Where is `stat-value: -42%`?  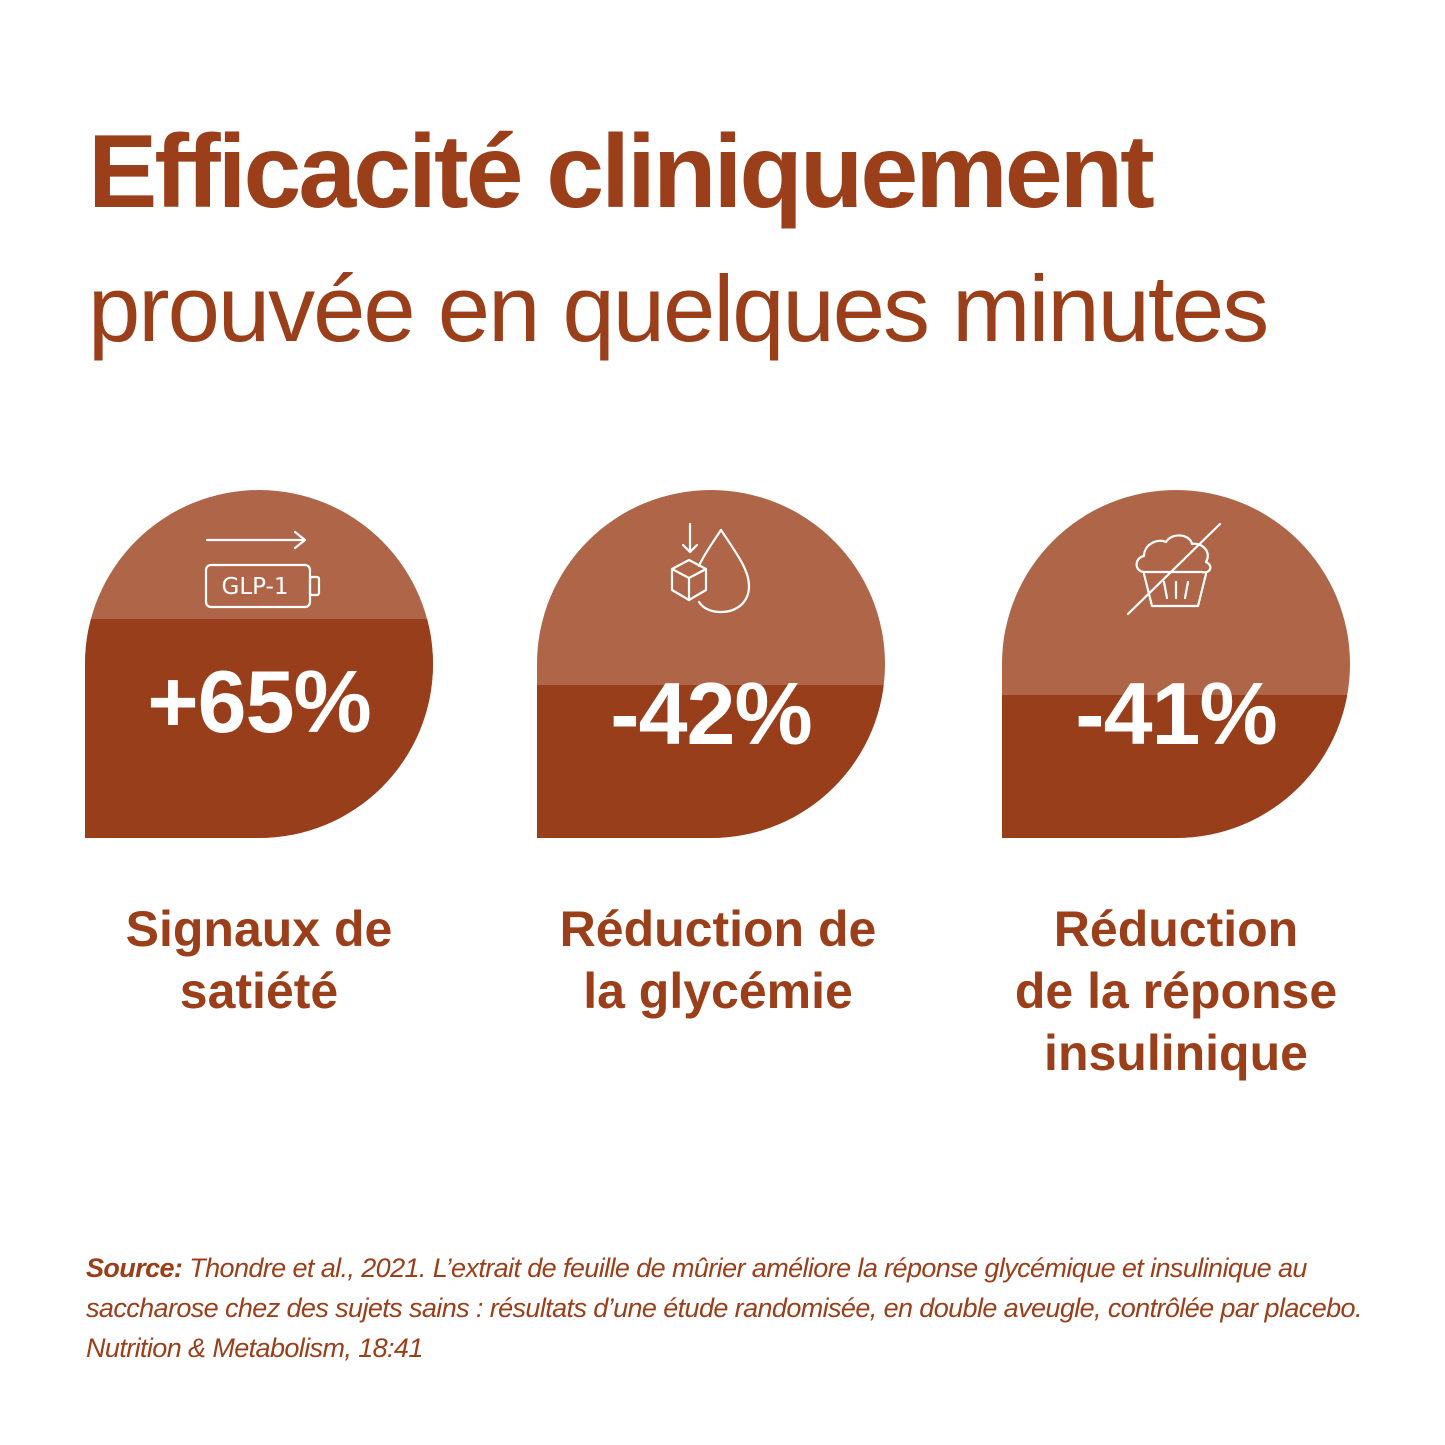
stat-value: -42% is located at coordinates (711, 713).